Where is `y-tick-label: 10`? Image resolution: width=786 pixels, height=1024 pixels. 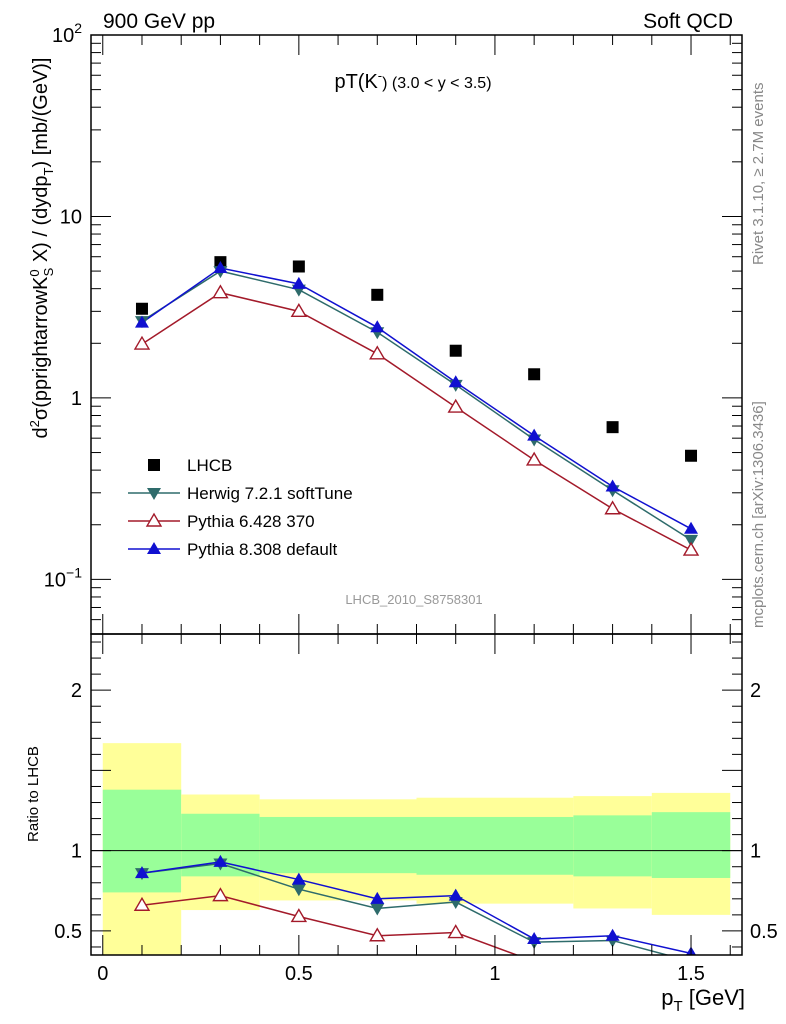 y-tick-label: 10 is located at coordinates (71, 217).